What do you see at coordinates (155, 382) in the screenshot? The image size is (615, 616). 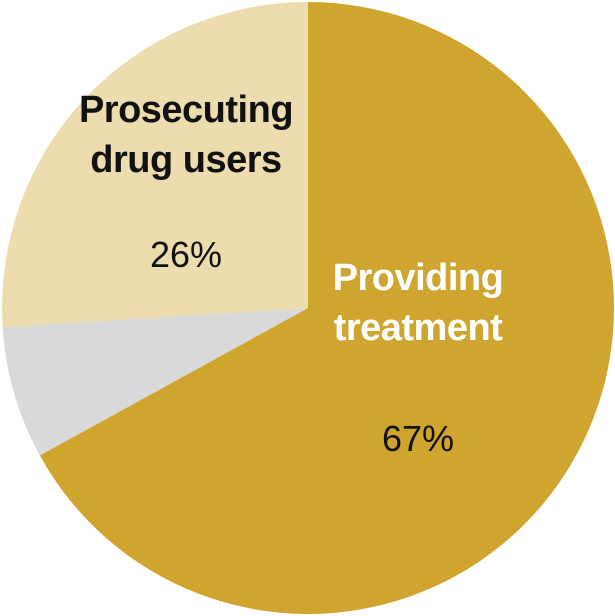 I see `pie-slice` at bounding box center [155, 382].